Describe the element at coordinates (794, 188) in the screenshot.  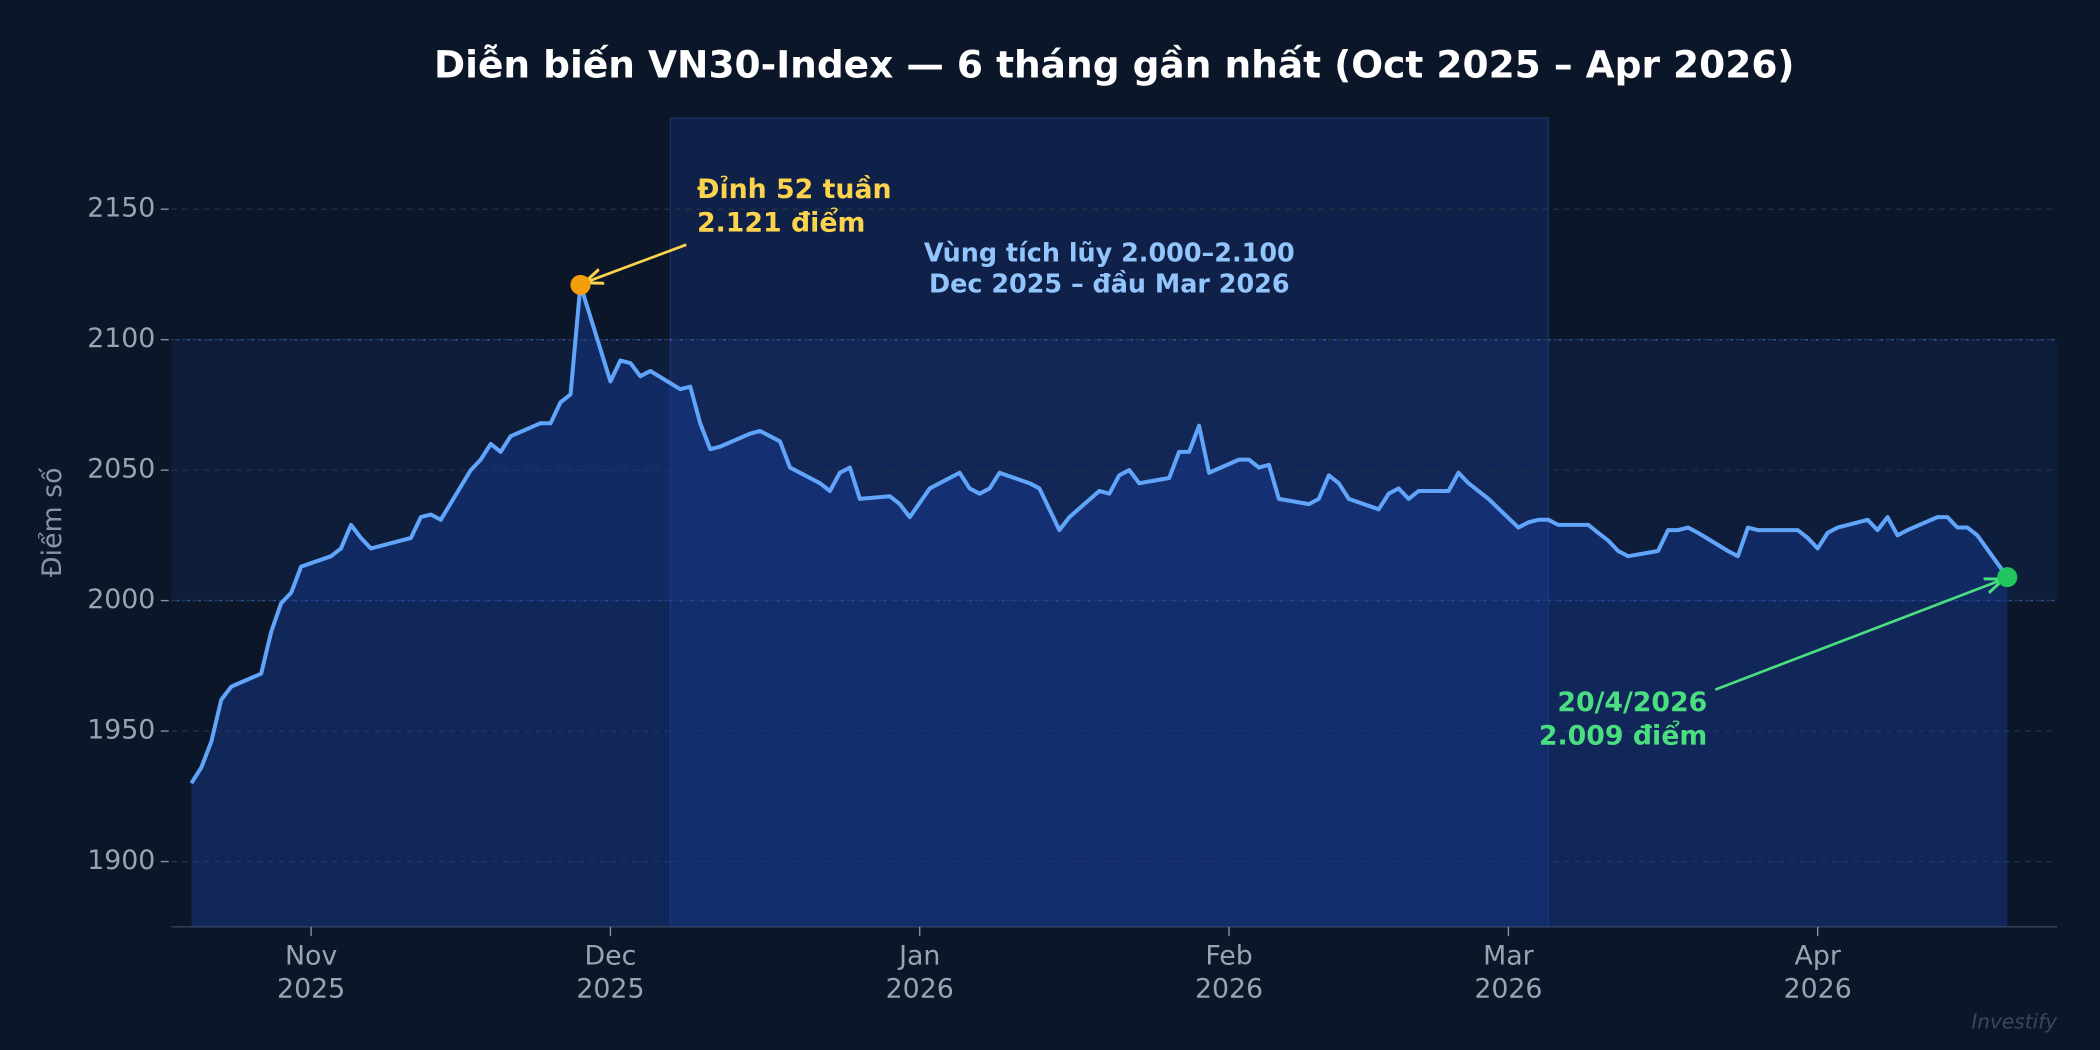
I see `annotation-text-line: Đỉnh 52 tuần` at that location.